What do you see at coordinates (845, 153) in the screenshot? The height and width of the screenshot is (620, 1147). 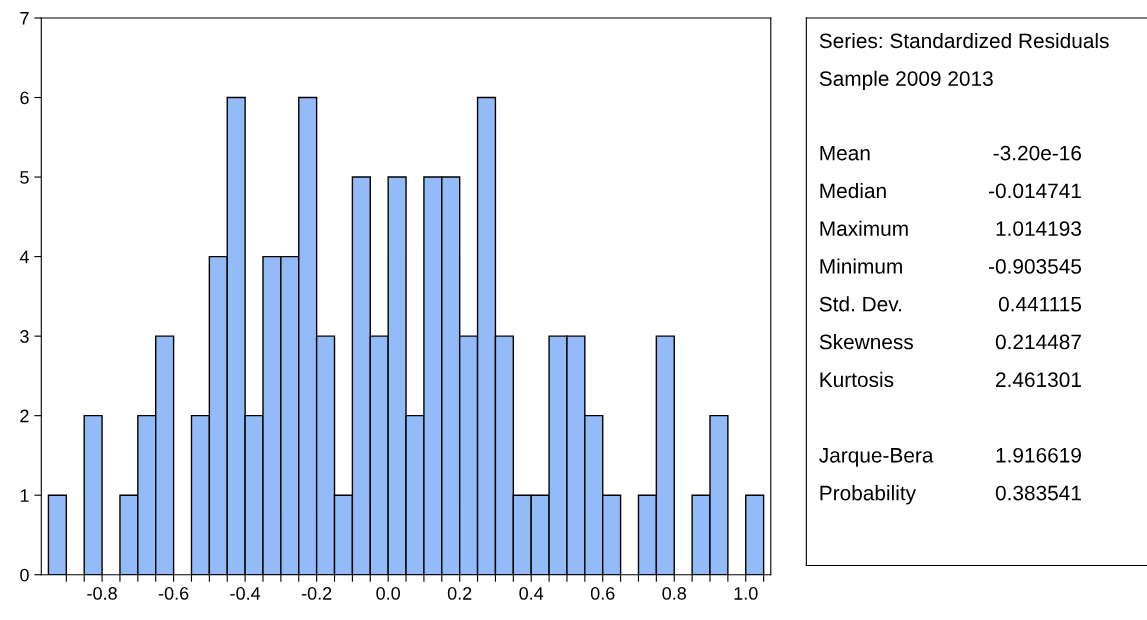 I see `text: Mean` at bounding box center [845, 153].